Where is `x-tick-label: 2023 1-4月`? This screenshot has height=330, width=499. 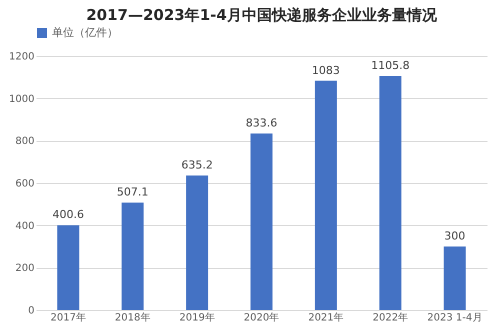 x-tick-label: 2023 1-4月 is located at coordinates (454, 318).